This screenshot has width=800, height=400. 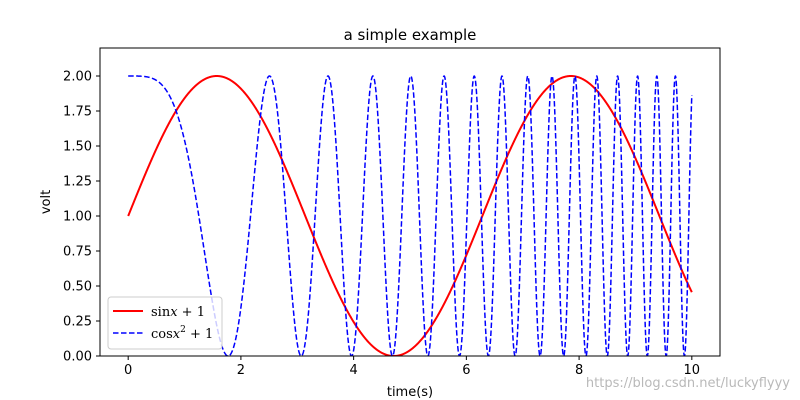 What do you see at coordinates (241, 370) in the screenshot?
I see `x-tick-label: 2` at bounding box center [241, 370].